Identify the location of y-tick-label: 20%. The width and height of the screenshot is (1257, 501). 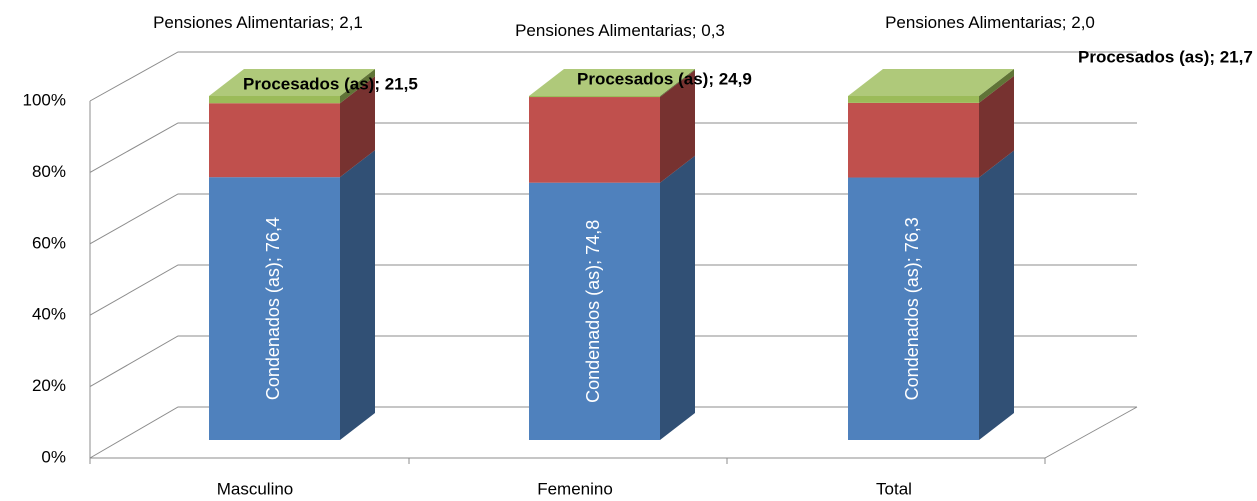
(49, 385).